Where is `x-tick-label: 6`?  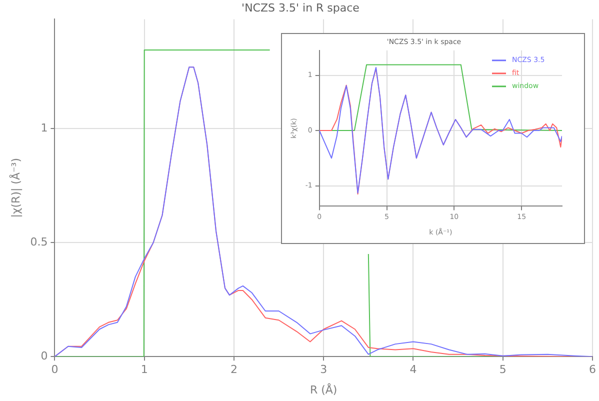
x-tick-label: 6 is located at coordinates (592, 369).